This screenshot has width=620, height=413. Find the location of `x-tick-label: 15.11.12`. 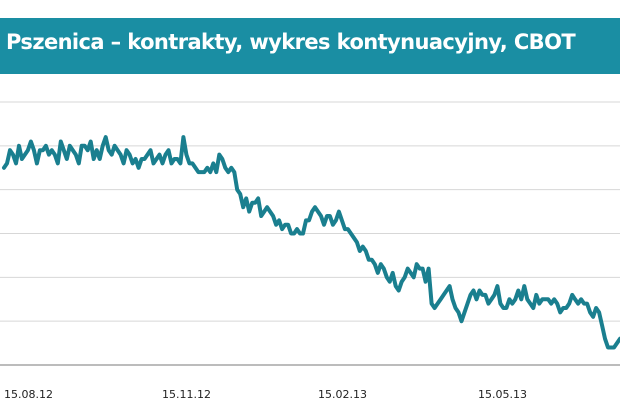

x-tick-label: 15.11.12 is located at coordinates (186, 394).